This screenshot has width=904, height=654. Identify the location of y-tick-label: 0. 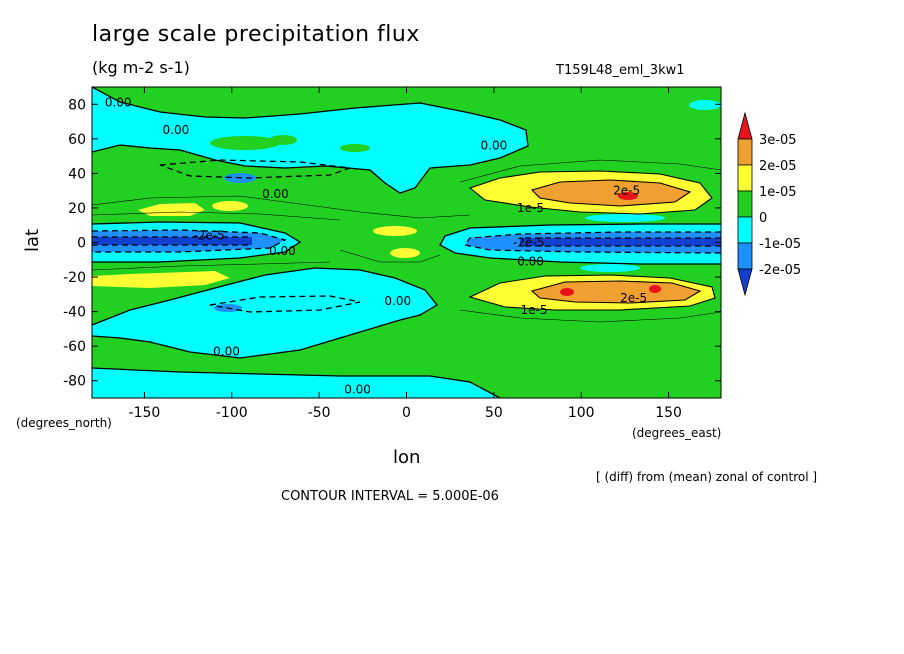
(81, 244).